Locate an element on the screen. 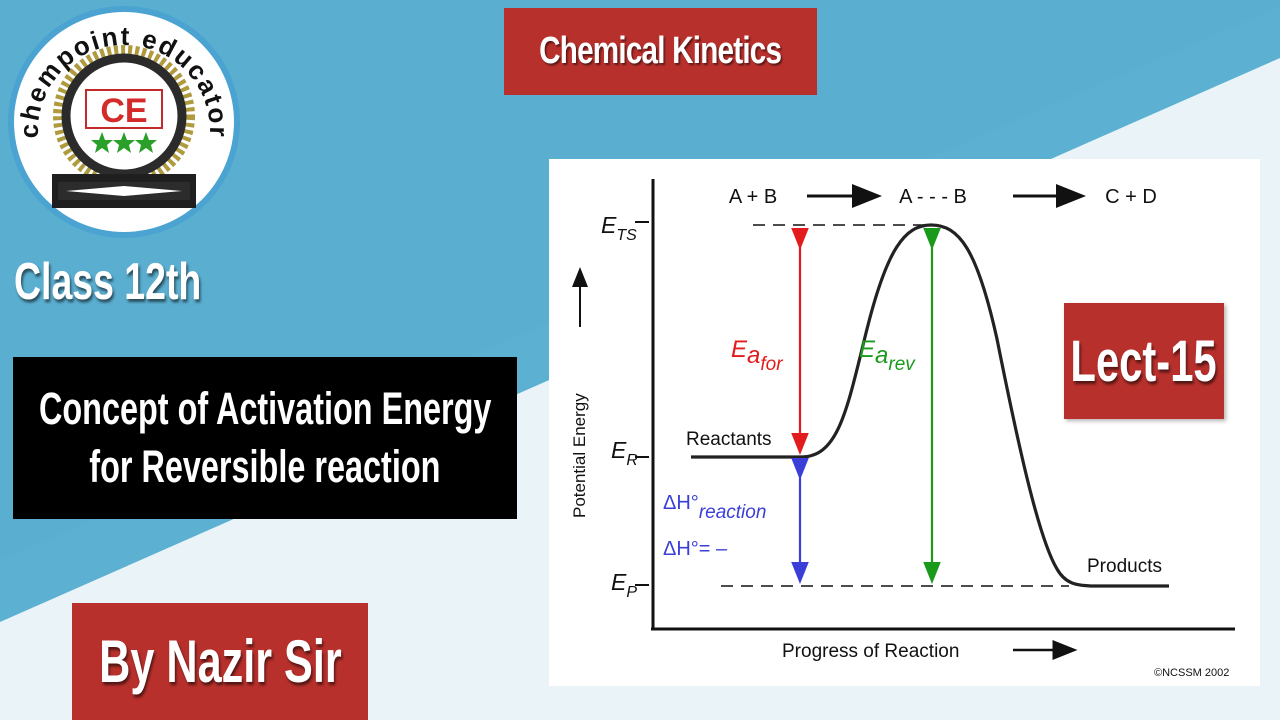 Image resolution: width=1280 pixels, height=720 pixels. lecture-number: Lect-15 is located at coordinates (1144, 361).